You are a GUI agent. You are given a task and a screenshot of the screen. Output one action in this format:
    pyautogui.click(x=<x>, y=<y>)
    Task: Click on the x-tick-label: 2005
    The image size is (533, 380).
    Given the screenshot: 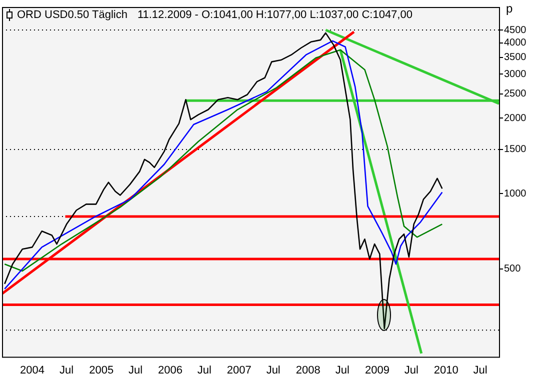 What is the action you would take?
    pyautogui.click(x=101, y=370)
    